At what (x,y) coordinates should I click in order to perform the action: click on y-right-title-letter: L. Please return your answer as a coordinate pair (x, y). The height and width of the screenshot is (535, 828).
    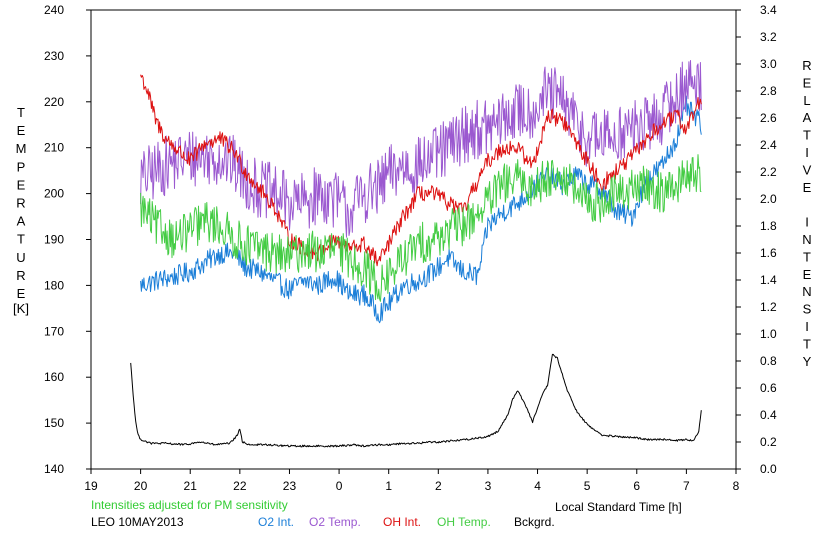
    Looking at the image, I should click on (806, 100).